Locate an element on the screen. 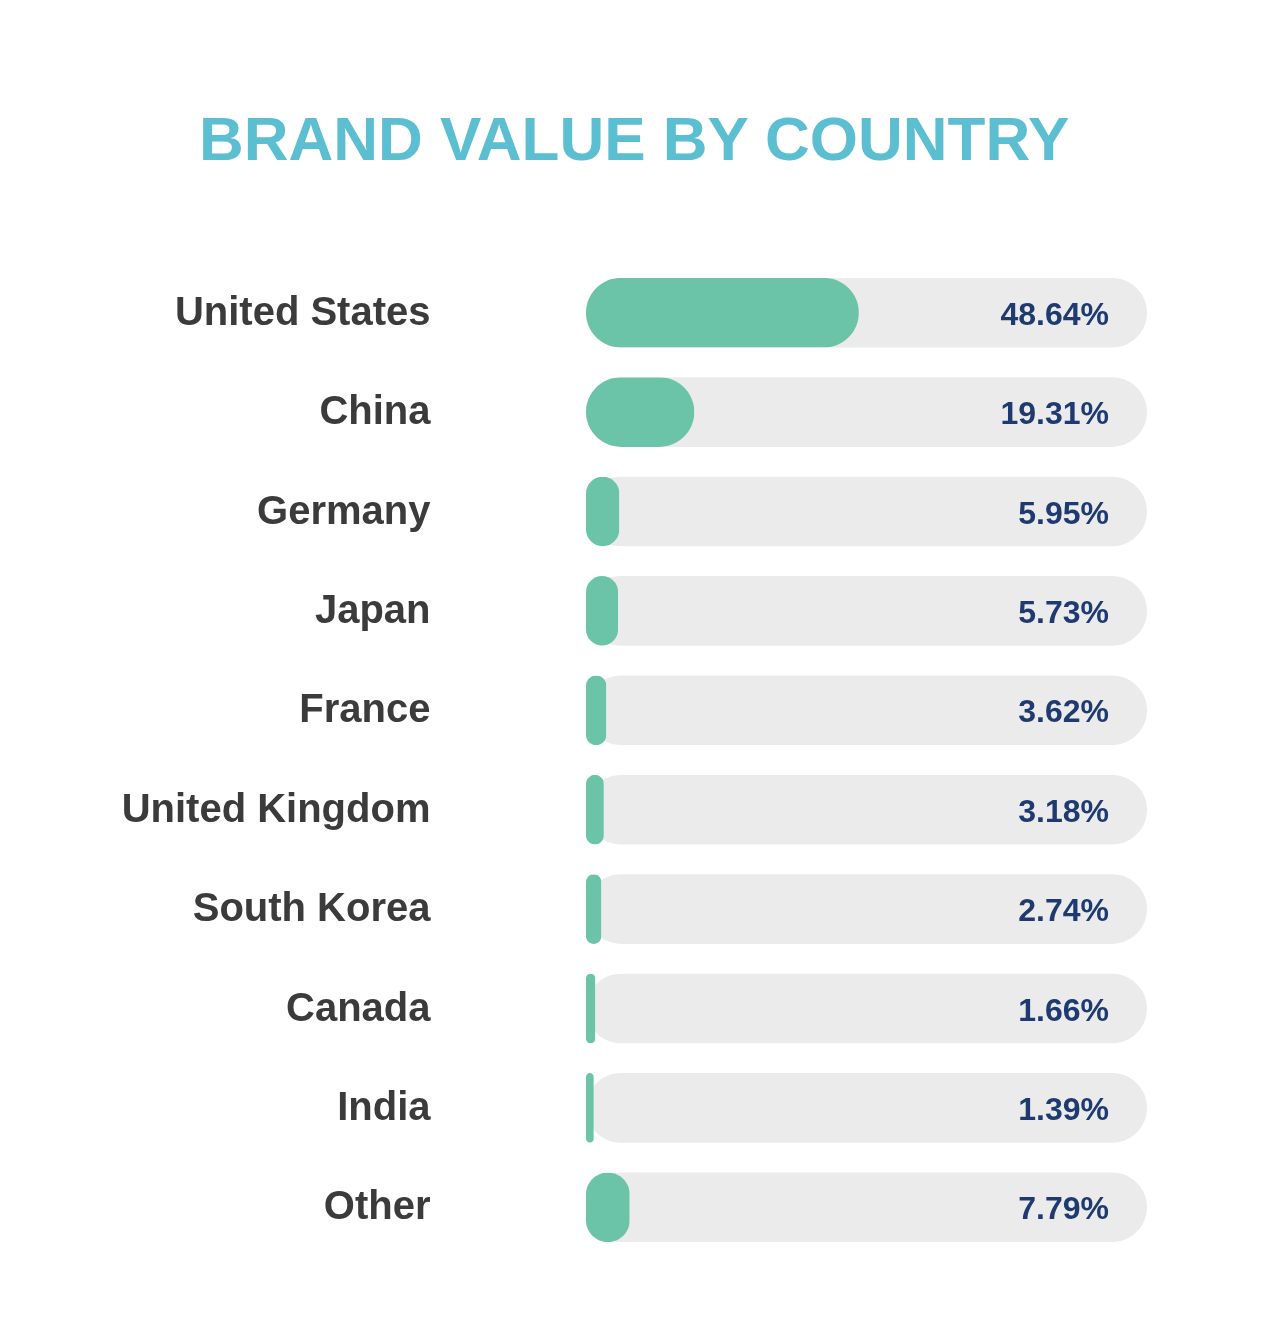 Image resolution: width=1267 pixels, height=1344 pixels. y-tick-label: Japan is located at coordinates (372, 608).